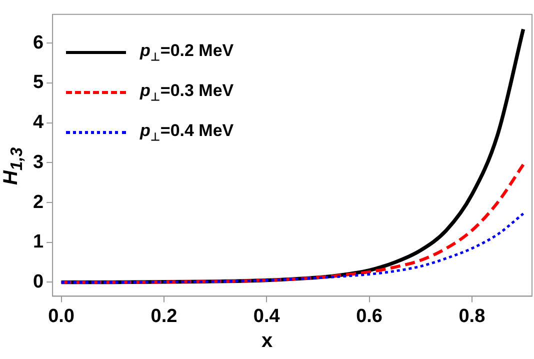  I want to click on legend-label: p$_{⊥}$=0.2 MeV, so click(187, 52).